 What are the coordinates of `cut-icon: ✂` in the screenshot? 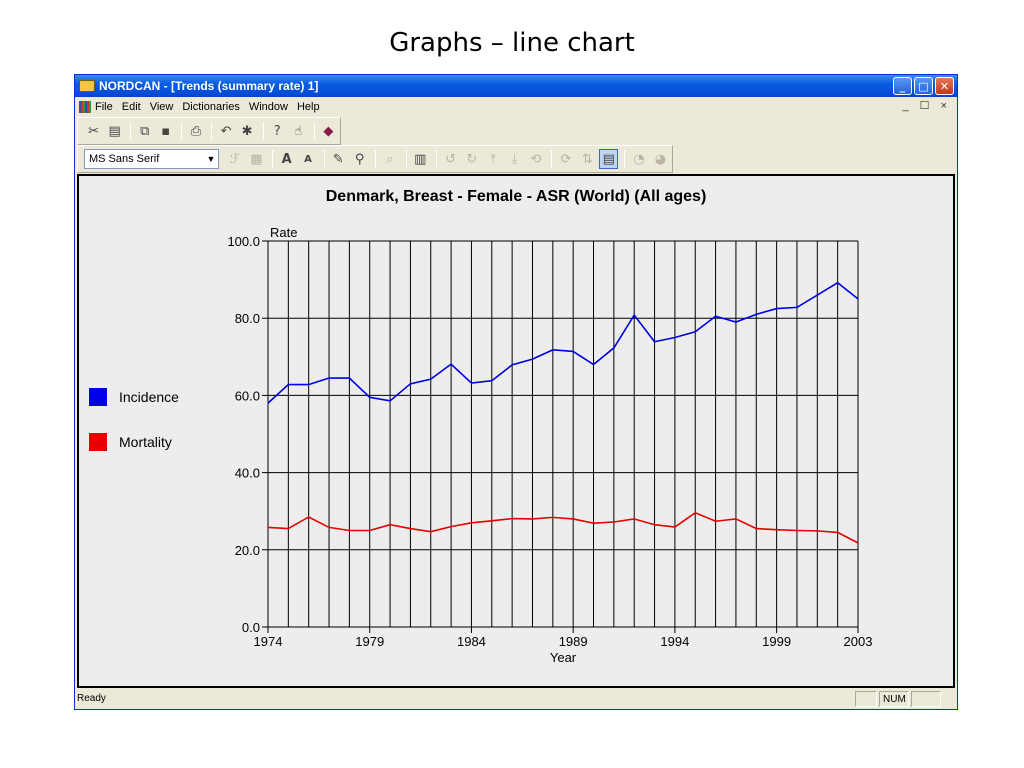 It's located at (93, 131).